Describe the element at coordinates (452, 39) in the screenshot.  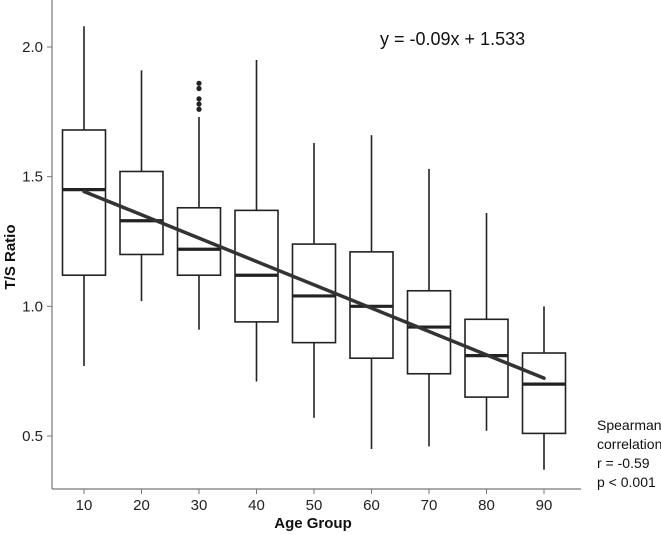
I see `regression-equation: y = -0.09x + 1.533` at that location.